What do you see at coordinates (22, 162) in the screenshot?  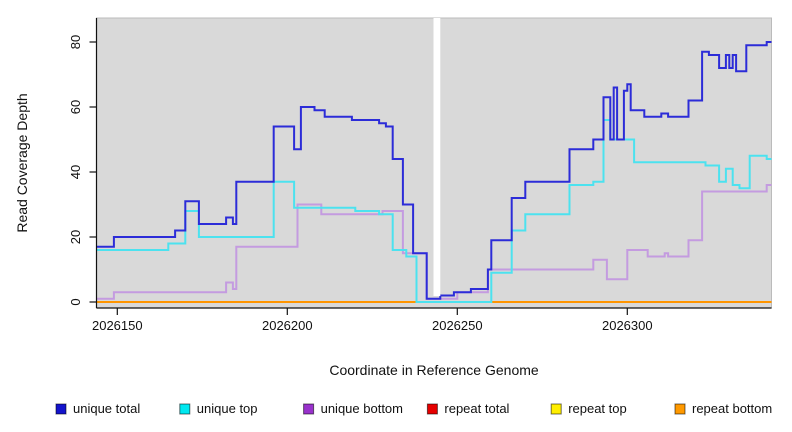 I see `y-axis-title: Read Coverage Depth` at bounding box center [22, 162].